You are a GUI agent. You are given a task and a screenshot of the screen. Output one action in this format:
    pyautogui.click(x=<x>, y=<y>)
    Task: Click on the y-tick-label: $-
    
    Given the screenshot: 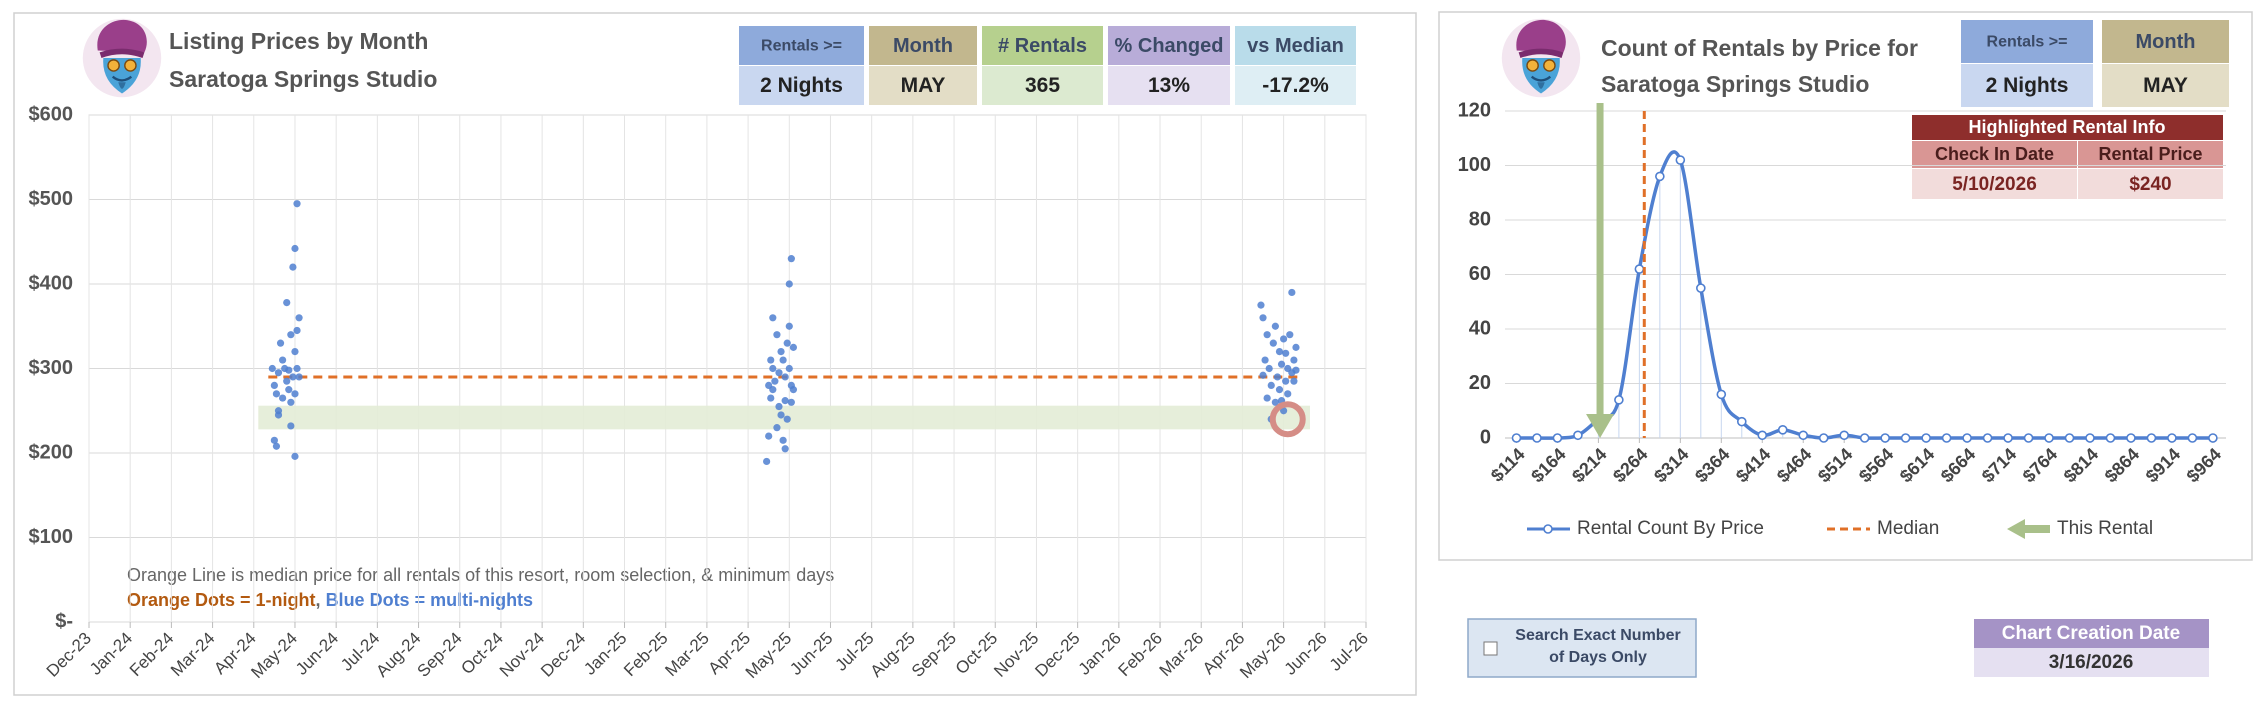 What is the action you would take?
    pyautogui.click(x=64, y=621)
    